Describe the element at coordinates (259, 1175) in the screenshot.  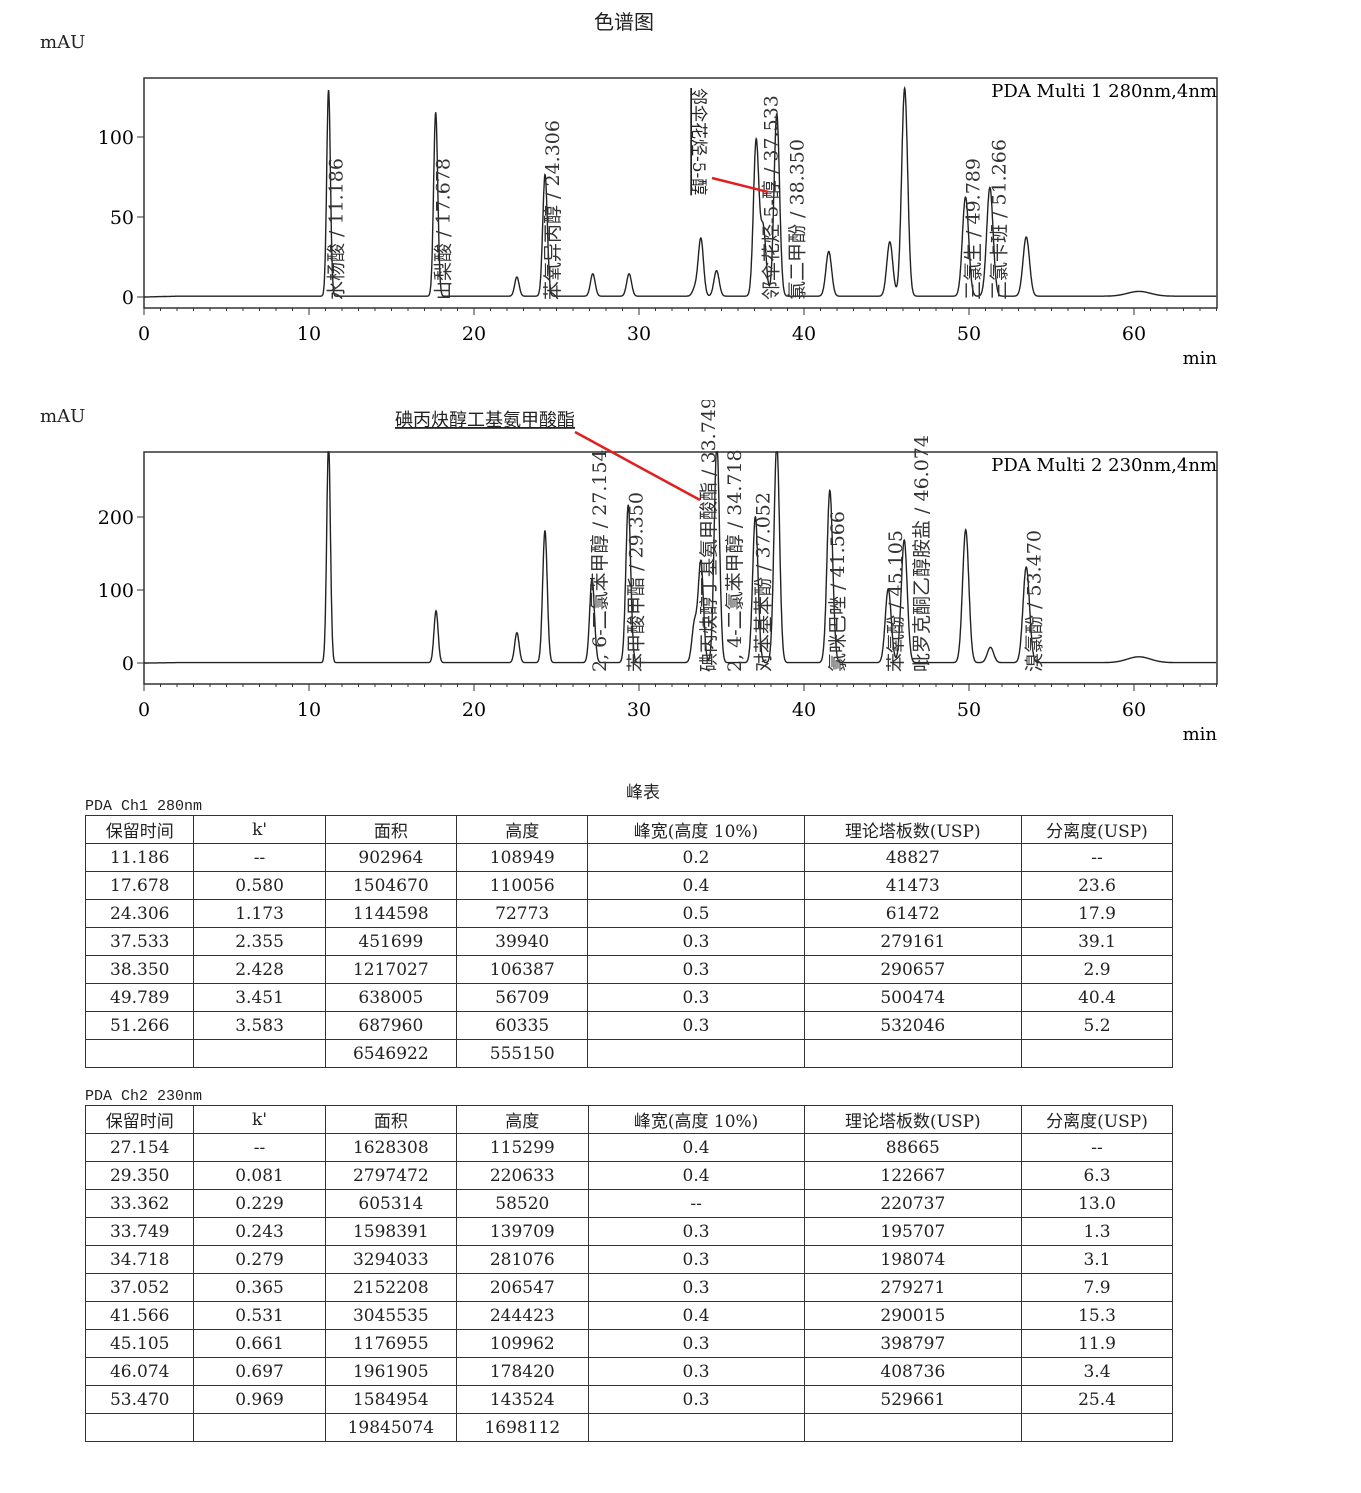
I see `table-cell: 0.081` at that location.